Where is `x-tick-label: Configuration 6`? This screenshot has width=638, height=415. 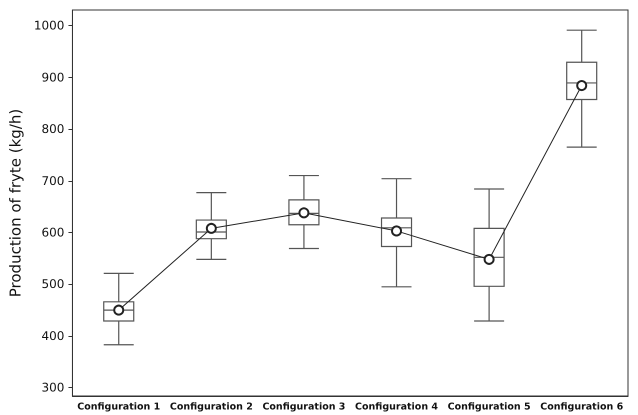
x-tick-label: Configuration 6 is located at coordinates (582, 407).